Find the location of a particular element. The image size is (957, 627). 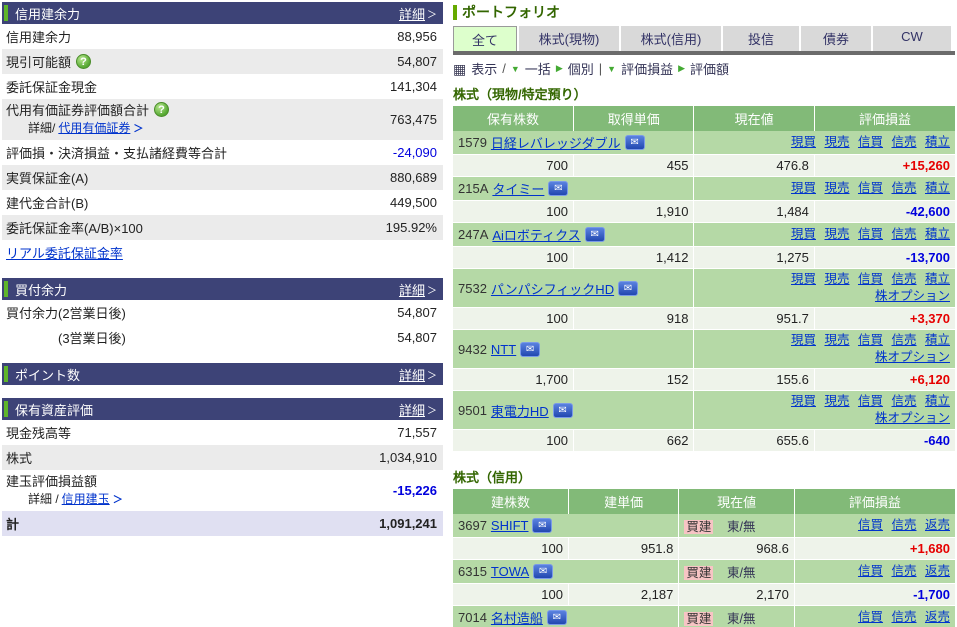

tab-cw: CW is located at coordinates (912, 38).